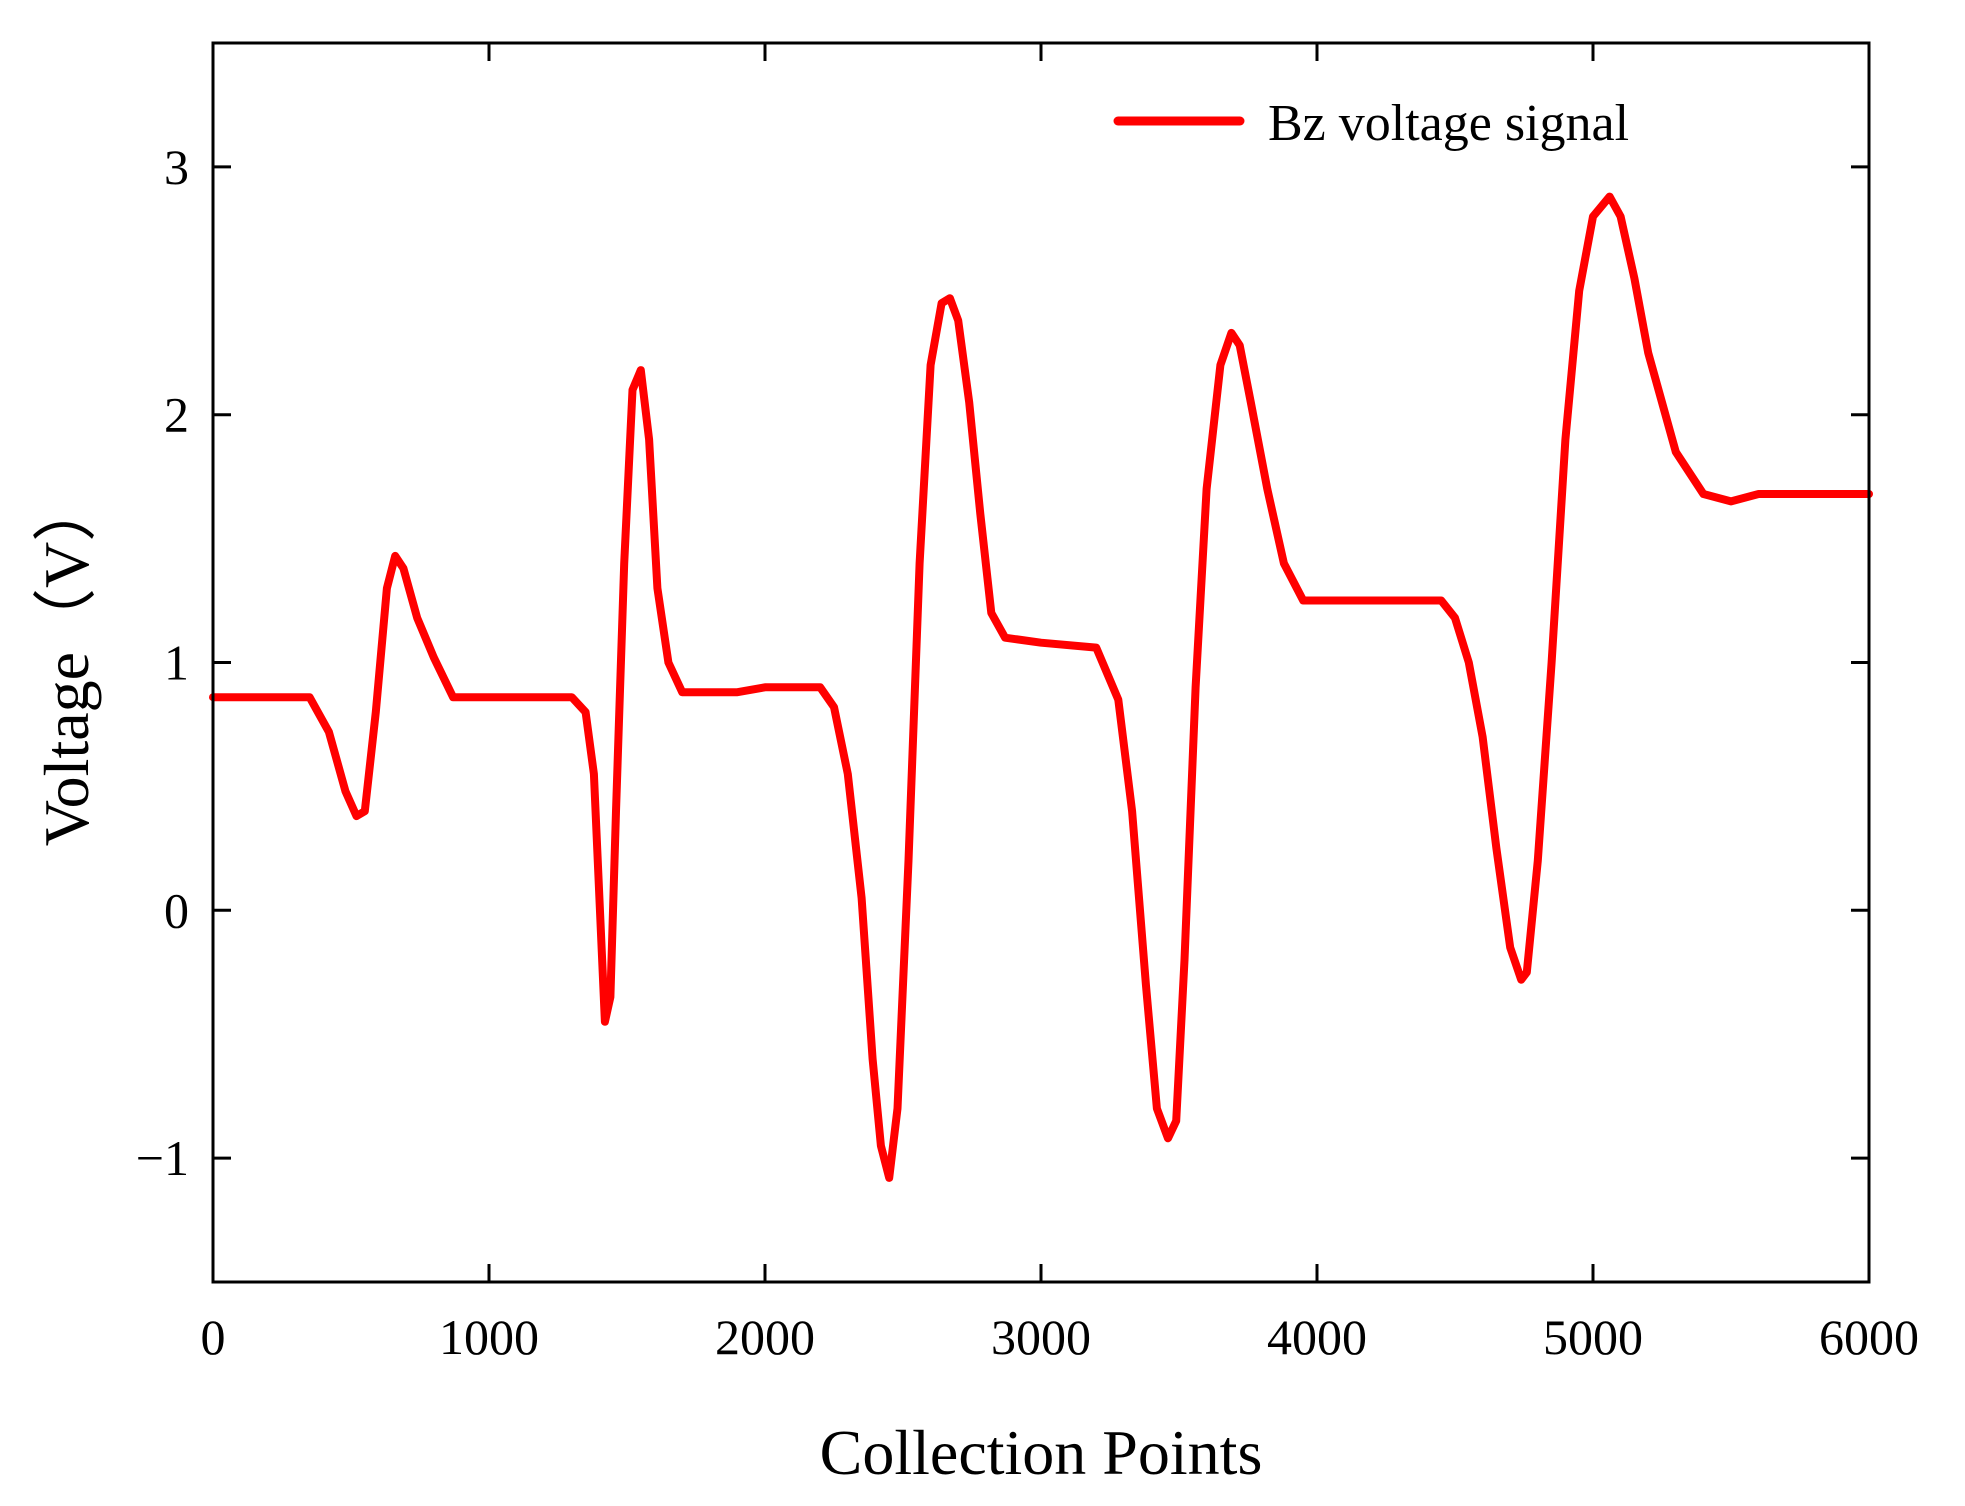  Describe the element at coordinates (1869, 1337) in the screenshot. I see `x-tick-label: 6000` at that location.